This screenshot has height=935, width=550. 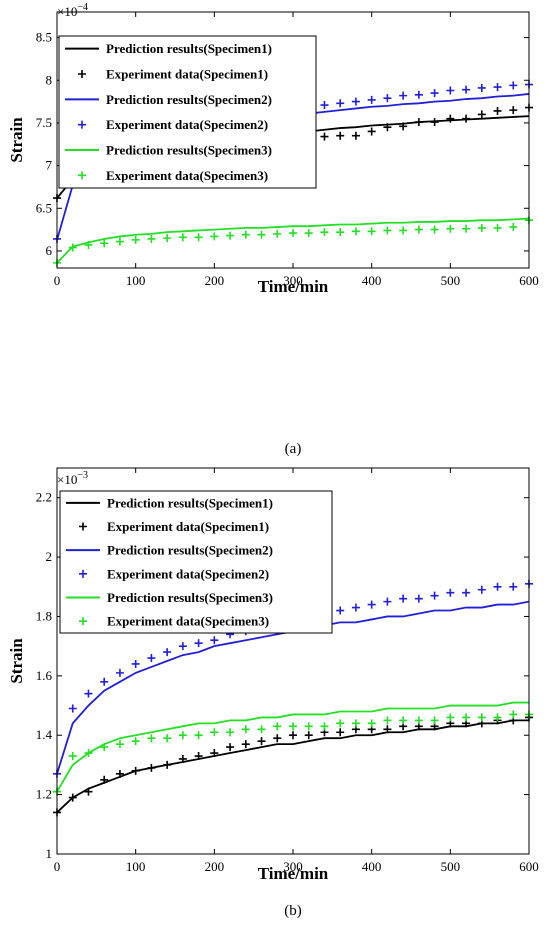 I want to click on legend-item: Prediction results(Specimen3), so click(x=169, y=597).